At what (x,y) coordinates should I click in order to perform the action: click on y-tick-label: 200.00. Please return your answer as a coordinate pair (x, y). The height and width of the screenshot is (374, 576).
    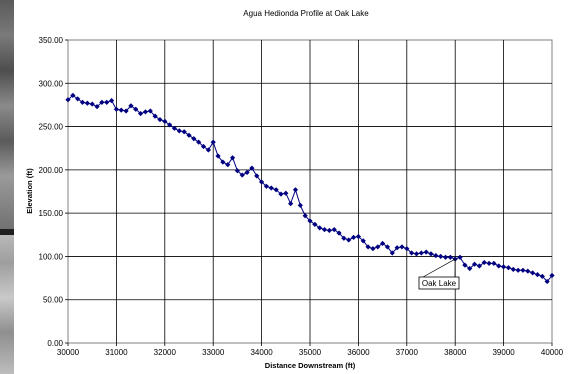
    Looking at the image, I should click on (51, 170).